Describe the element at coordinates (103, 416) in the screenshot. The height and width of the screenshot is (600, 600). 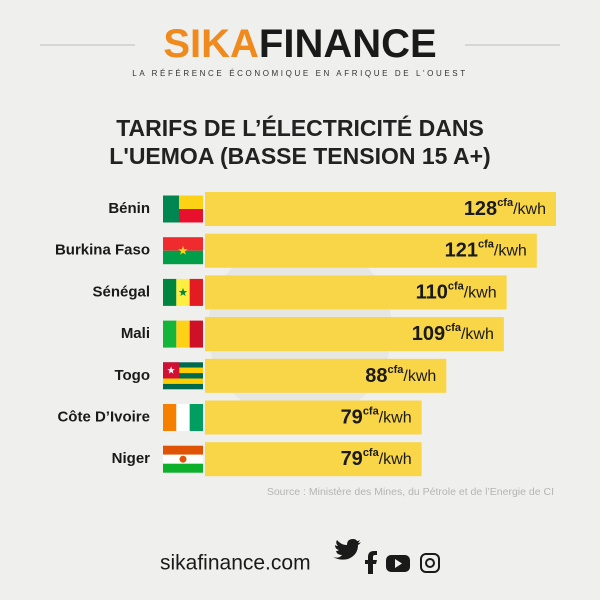
I see `category-label: Côte D’Ivoire` at that location.